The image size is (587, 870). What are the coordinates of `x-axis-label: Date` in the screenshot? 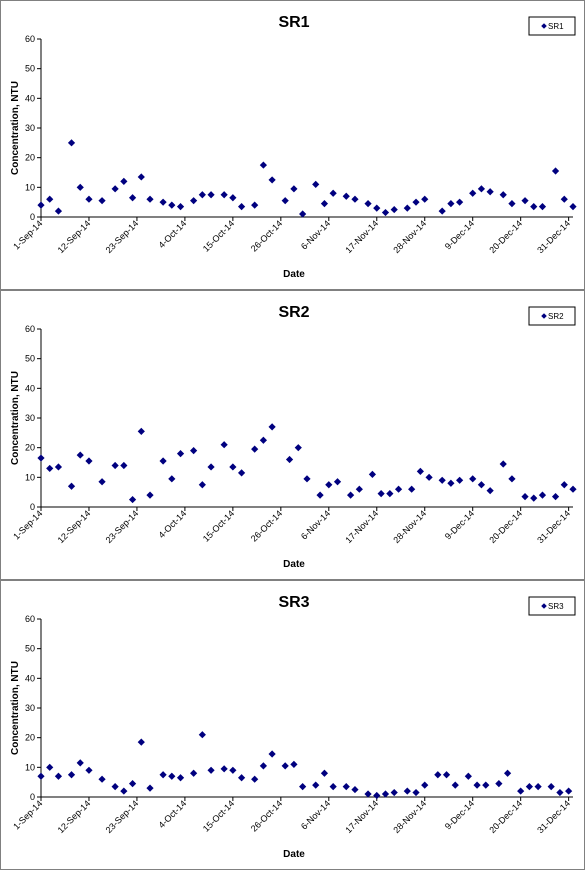 It's located at (294, 274).